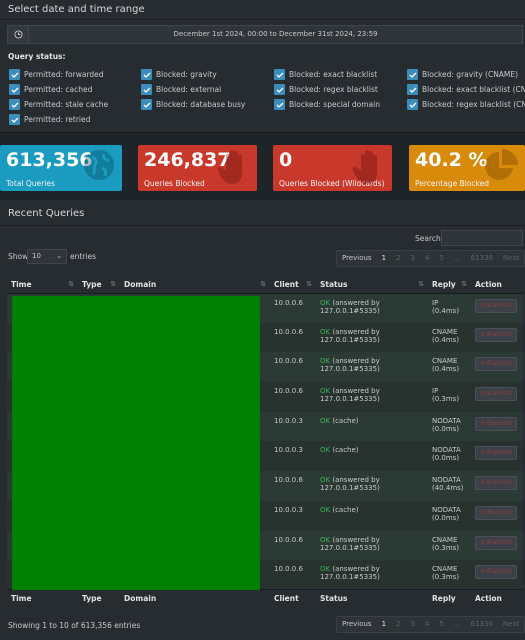 This screenshot has height=640, width=525. What do you see at coordinates (345, 450) in the screenshot?
I see `status-detail: (cache)` at bounding box center [345, 450].